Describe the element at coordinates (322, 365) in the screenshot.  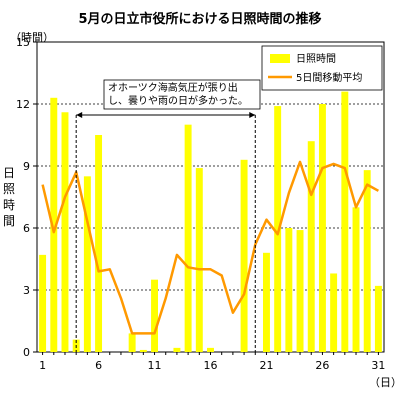
I see `x-tick-label: 26` at that location.